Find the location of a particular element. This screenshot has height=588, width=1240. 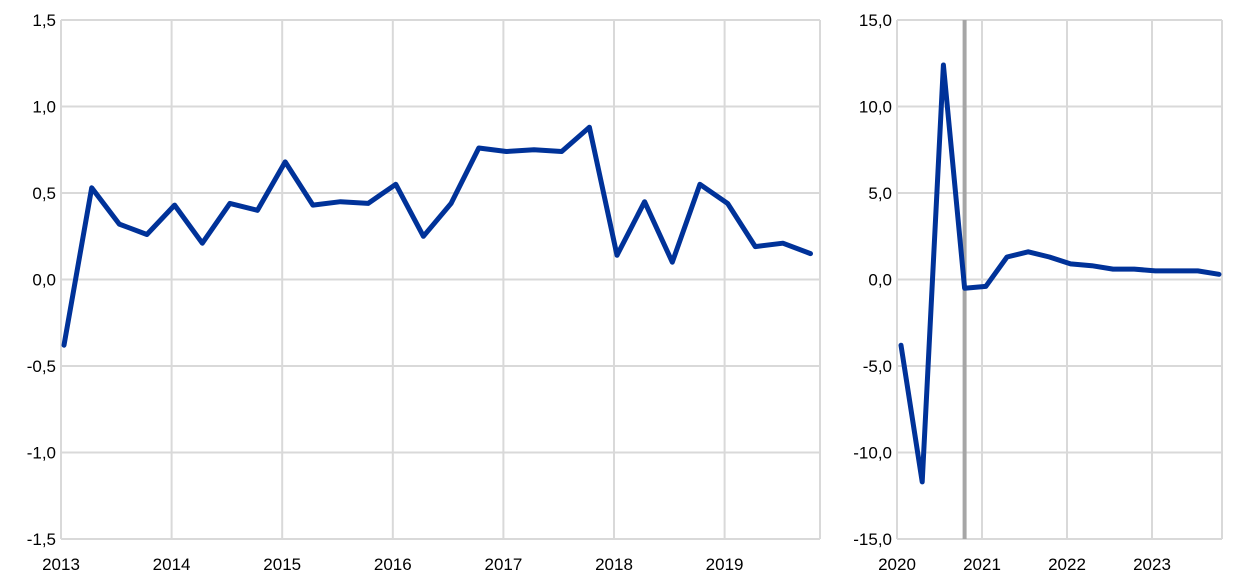

x-tick-label: 2015 is located at coordinates (282, 564).